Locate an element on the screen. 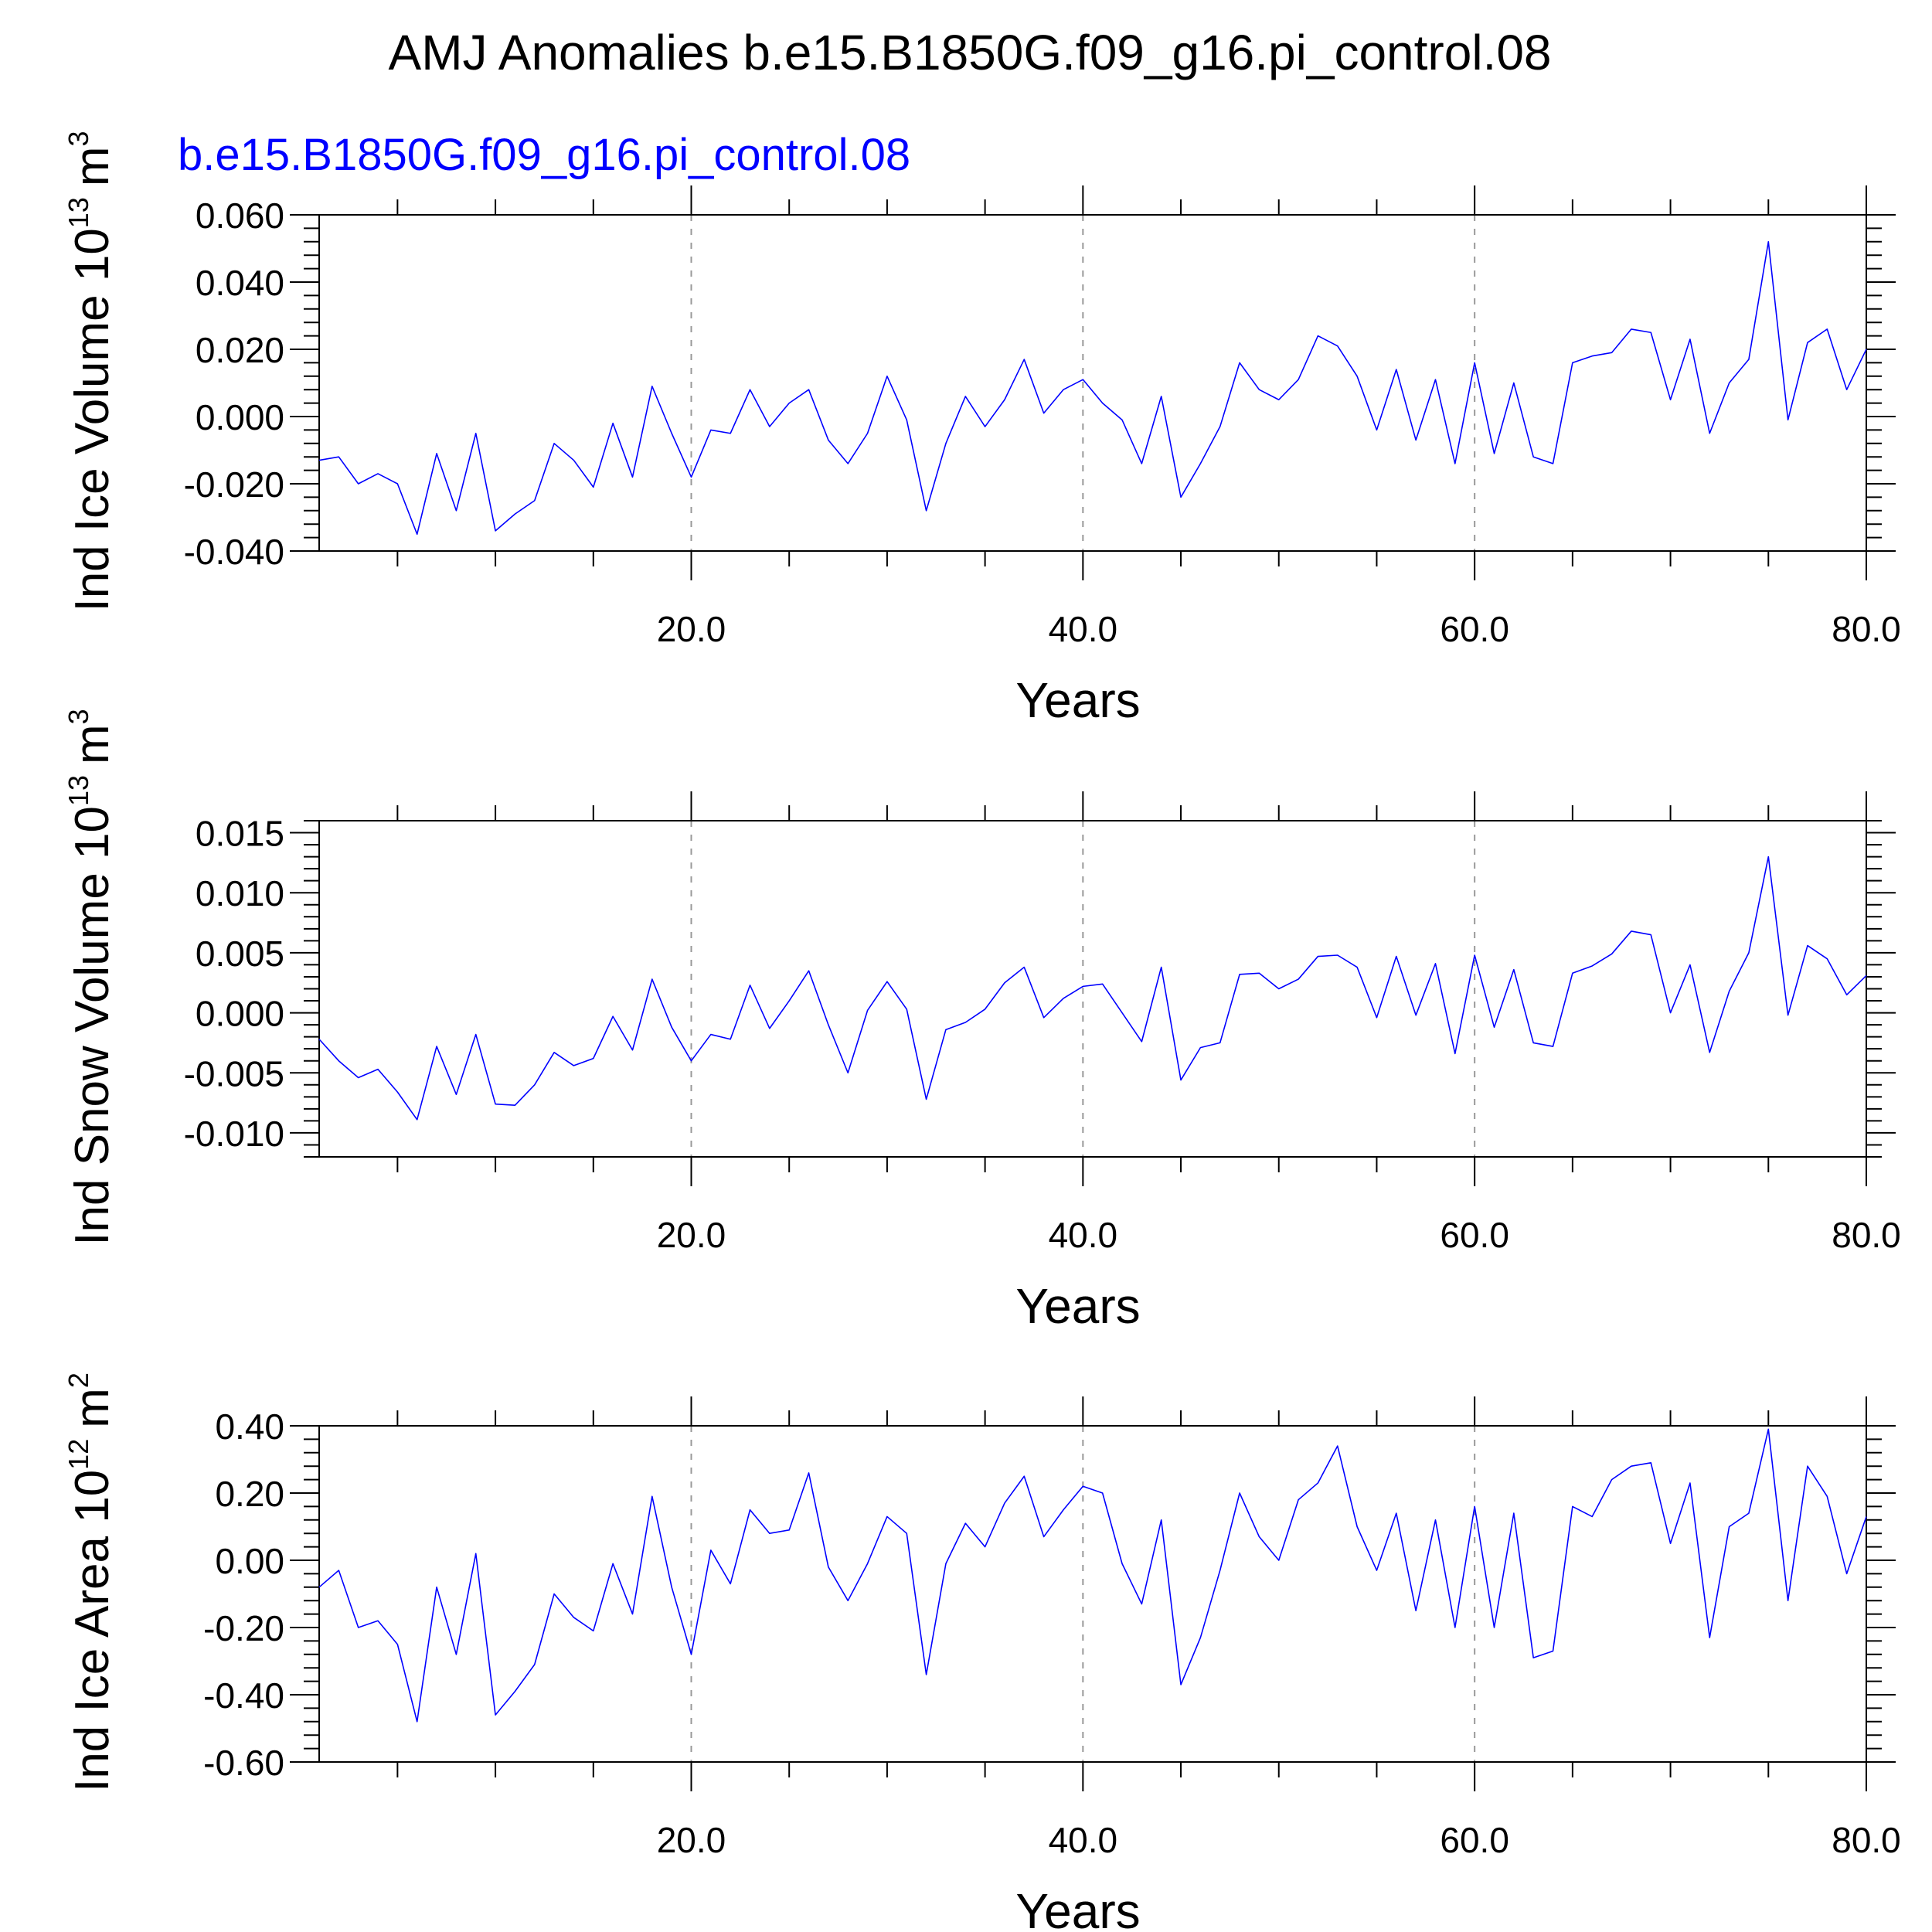 This screenshot has height=1932, width=1932. y-tick-label: -0.60 is located at coordinates (244, 1763).